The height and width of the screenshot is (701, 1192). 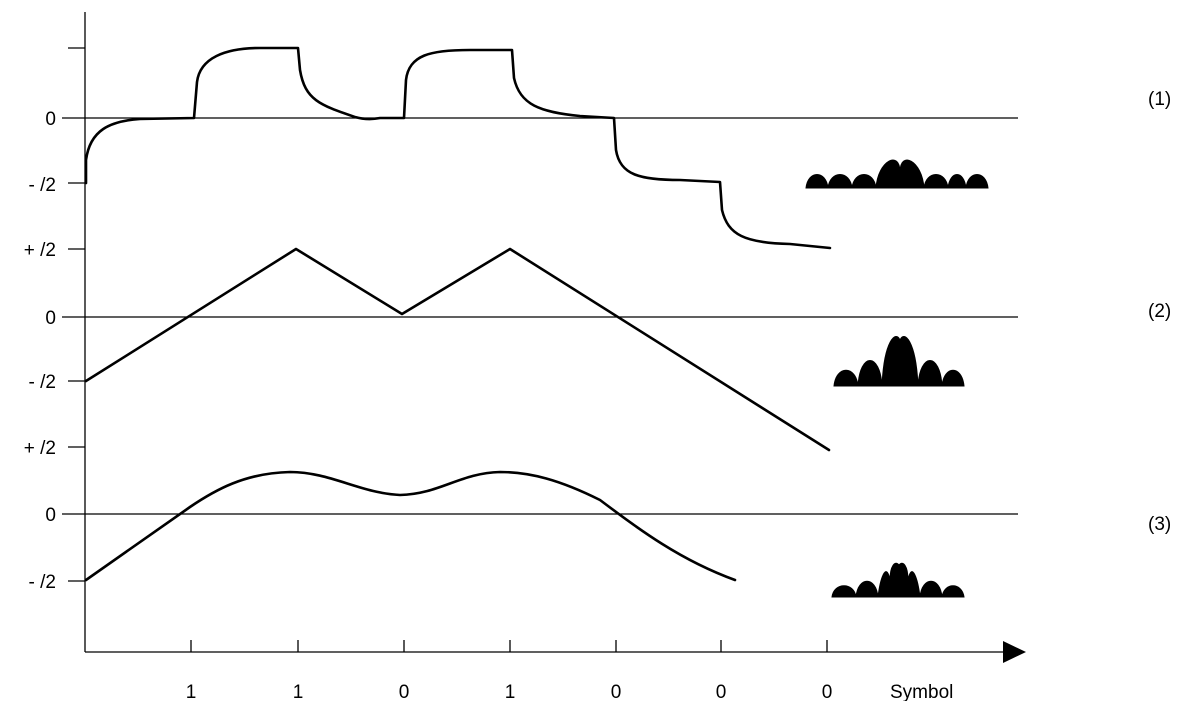 What do you see at coordinates (42, 582) in the screenshot?
I see `y-label-3-minus: - /2` at bounding box center [42, 582].